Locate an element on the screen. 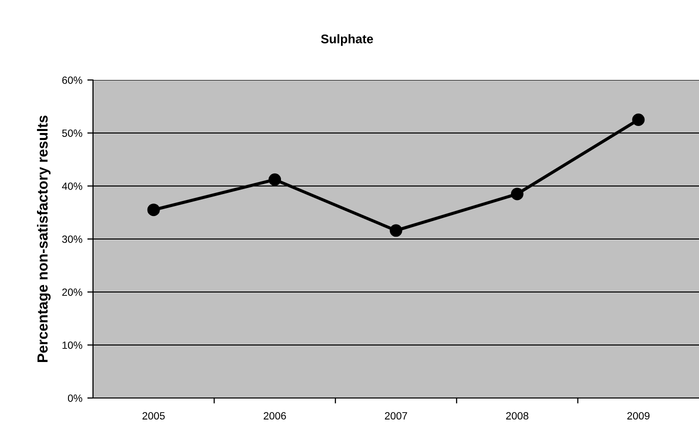 The height and width of the screenshot is (434, 699). x-tick-label: 2008 is located at coordinates (517, 416).